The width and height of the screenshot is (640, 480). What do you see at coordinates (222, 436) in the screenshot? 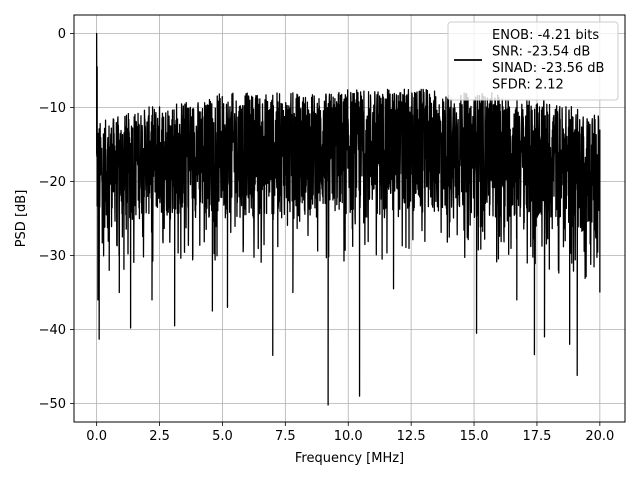
I see `x-tick-label: 5.0` at bounding box center [222, 436].